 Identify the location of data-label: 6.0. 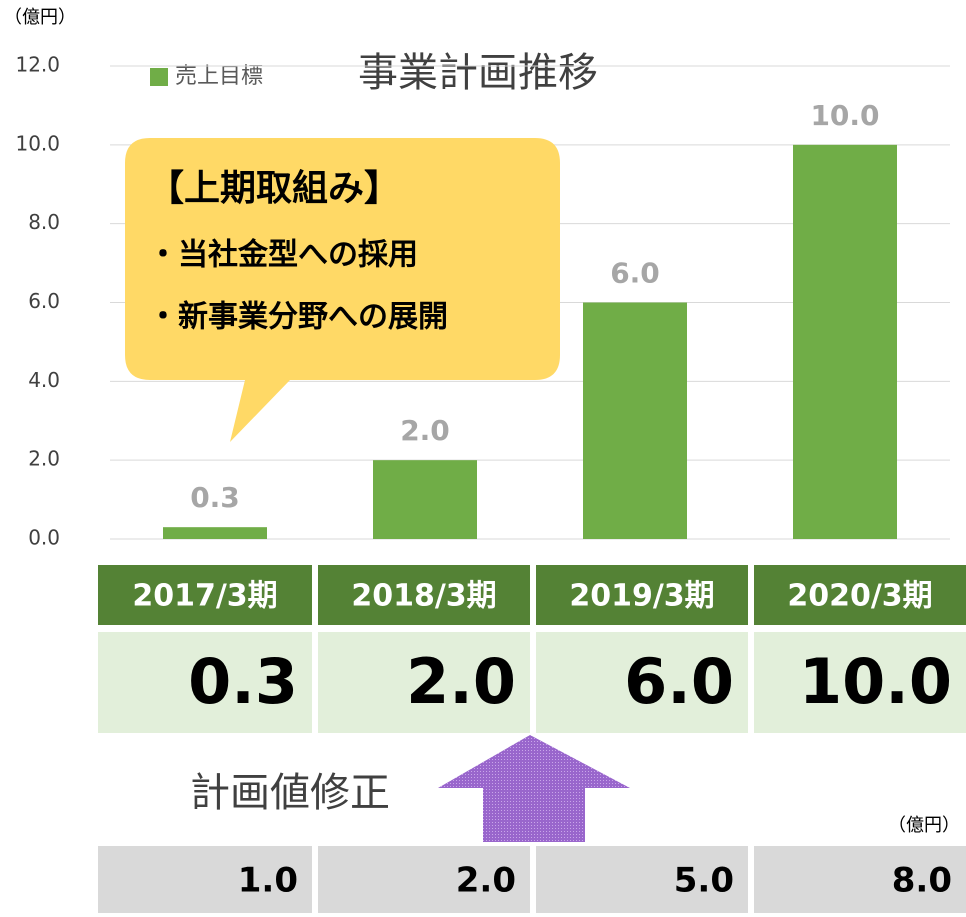
(635, 273).